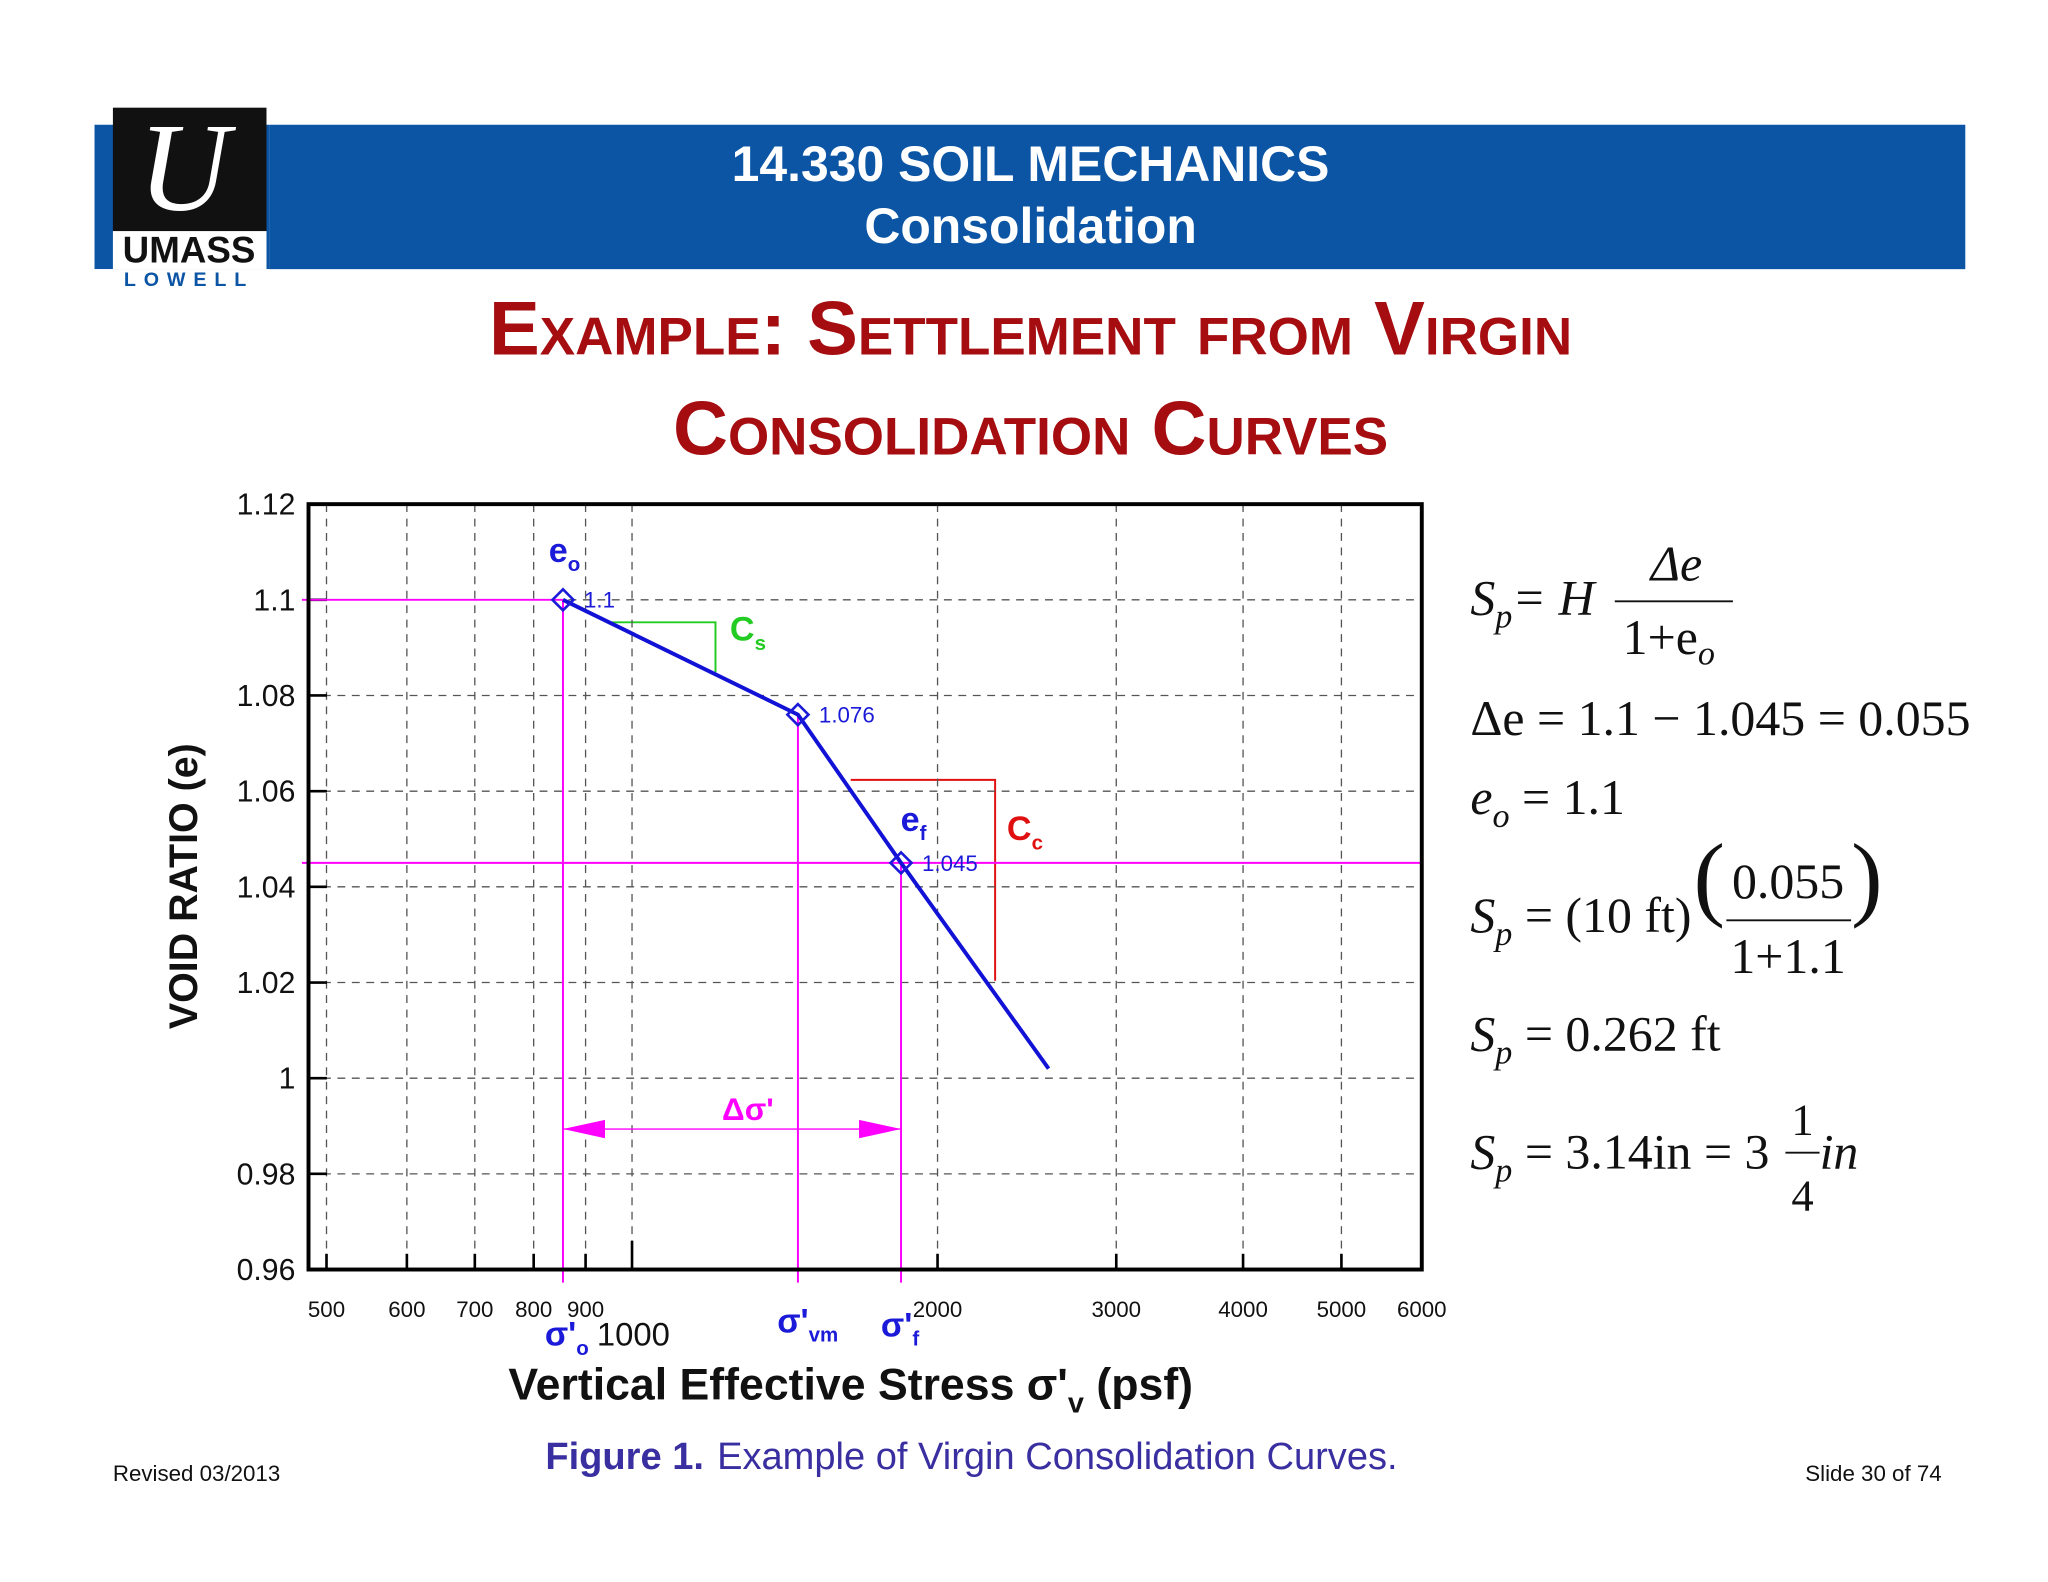 The width and height of the screenshot is (2048, 1582). What do you see at coordinates (1669, 641) in the screenshot?
I see `equation-denominator: 1+eo` at bounding box center [1669, 641].